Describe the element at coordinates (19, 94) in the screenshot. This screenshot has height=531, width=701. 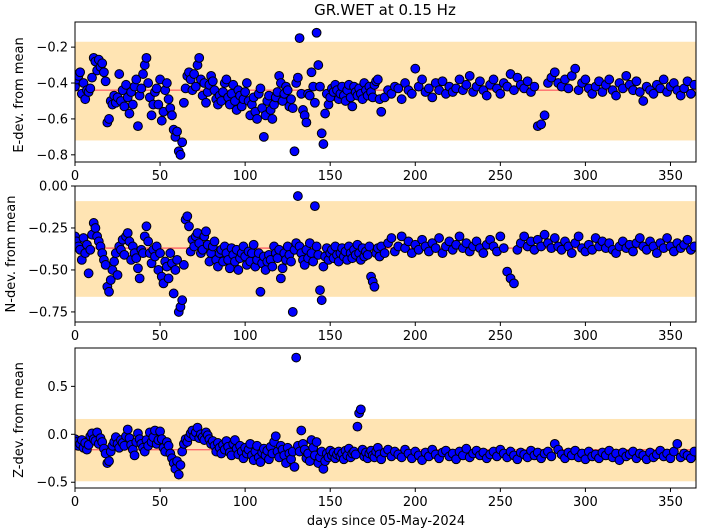
I see `e-ylabel: E-dev. from mean` at that location.